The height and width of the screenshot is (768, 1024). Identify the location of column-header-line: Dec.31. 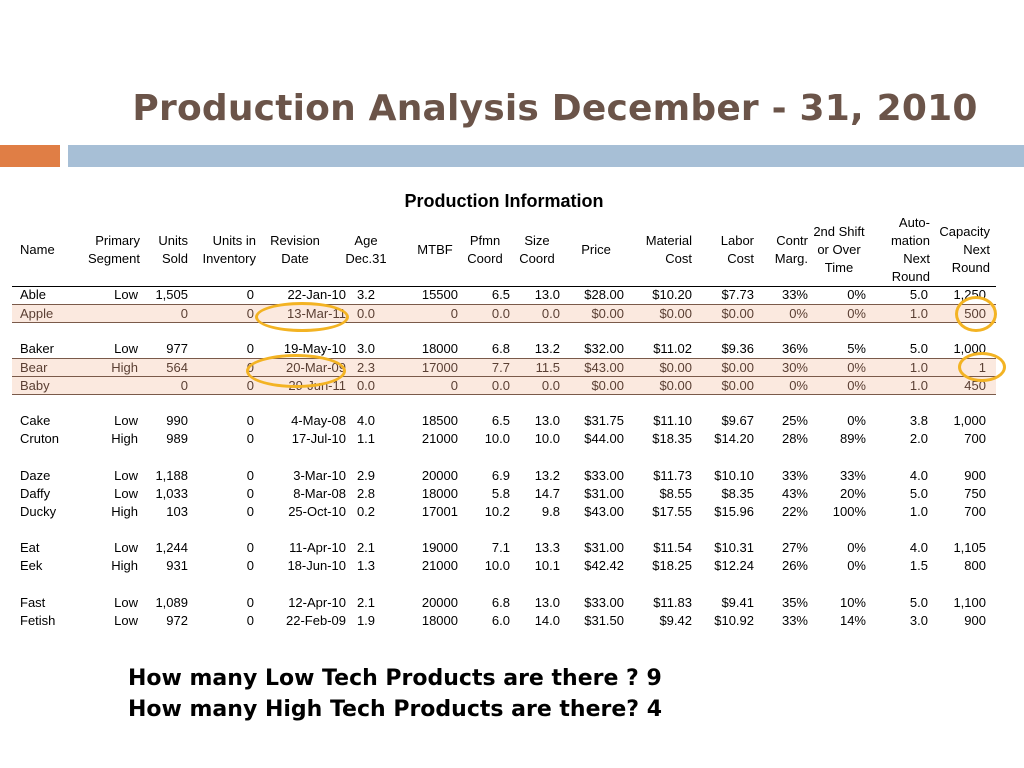
(366, 258).